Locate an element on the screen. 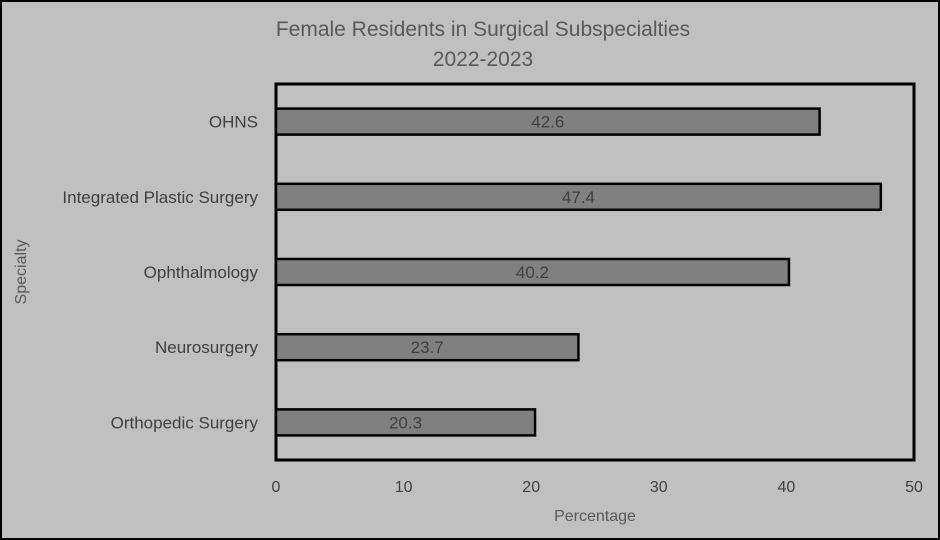 Image resolution: width=940 pixels, height=540 pixels. bar-ohns is located at coordinates (547, 121).